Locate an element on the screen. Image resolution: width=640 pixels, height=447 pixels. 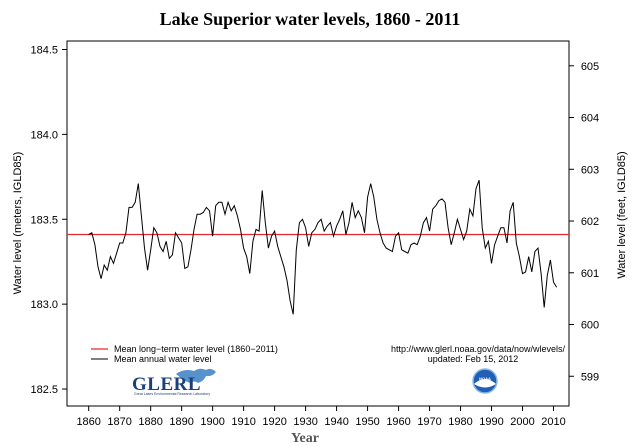
x-tick-label: 1980 is located at coordinates (460, 422).